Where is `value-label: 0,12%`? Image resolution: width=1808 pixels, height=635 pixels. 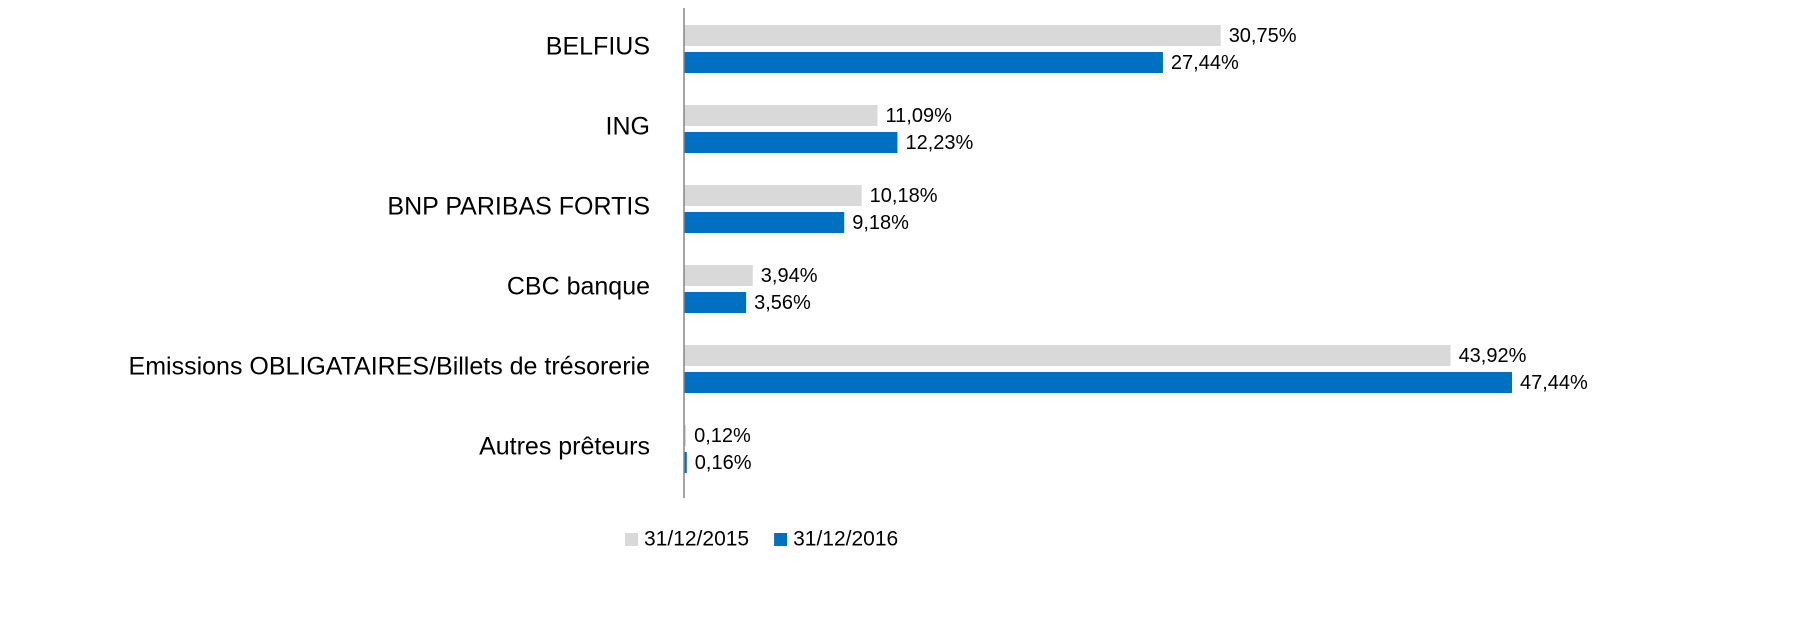
value-label: 0,12% is located at coordinates (722, 436).